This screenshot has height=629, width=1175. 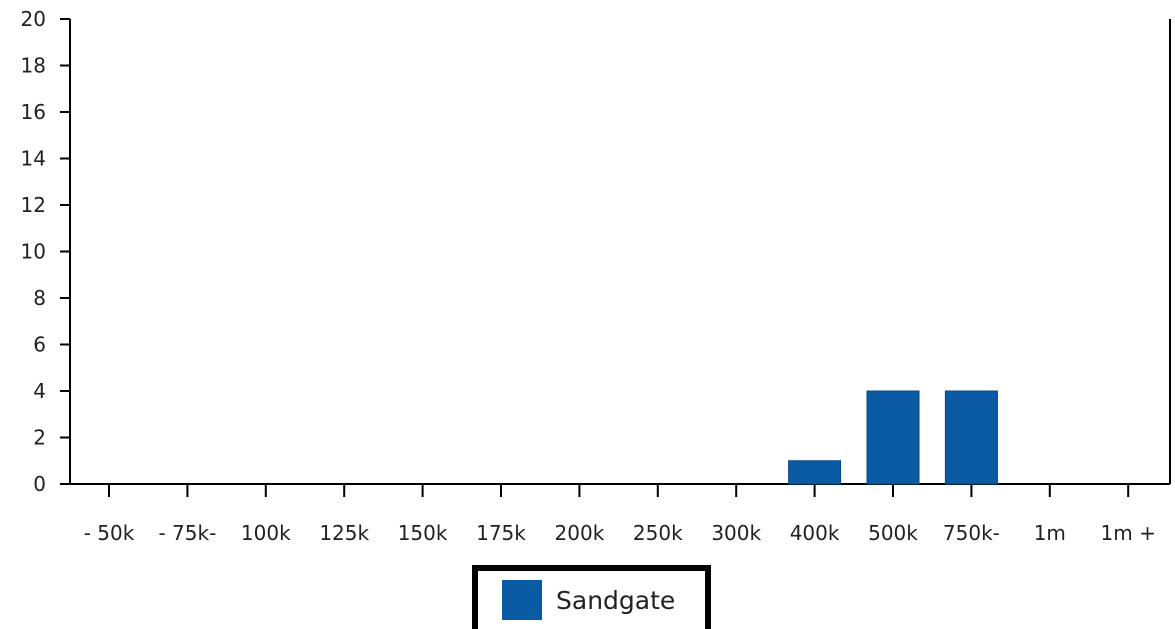 I want to click on legend: Sandgate, so click(x=591, y=597).